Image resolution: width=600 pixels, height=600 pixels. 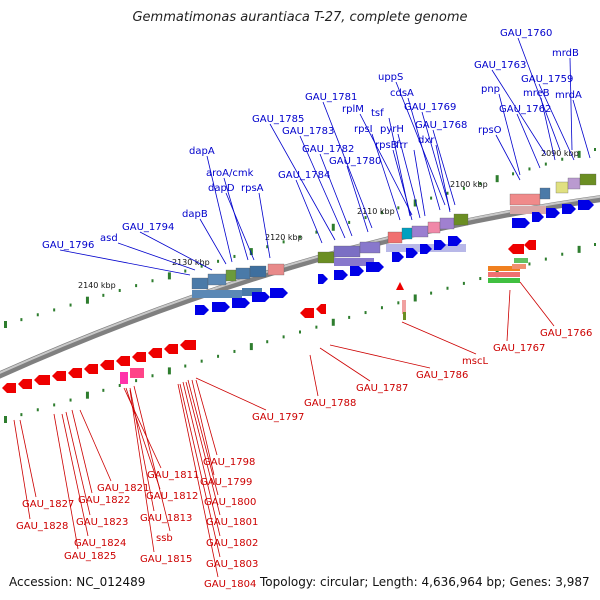 I want to click on gene-label-bottom: GAU_1767, so click(x=519, y=348).